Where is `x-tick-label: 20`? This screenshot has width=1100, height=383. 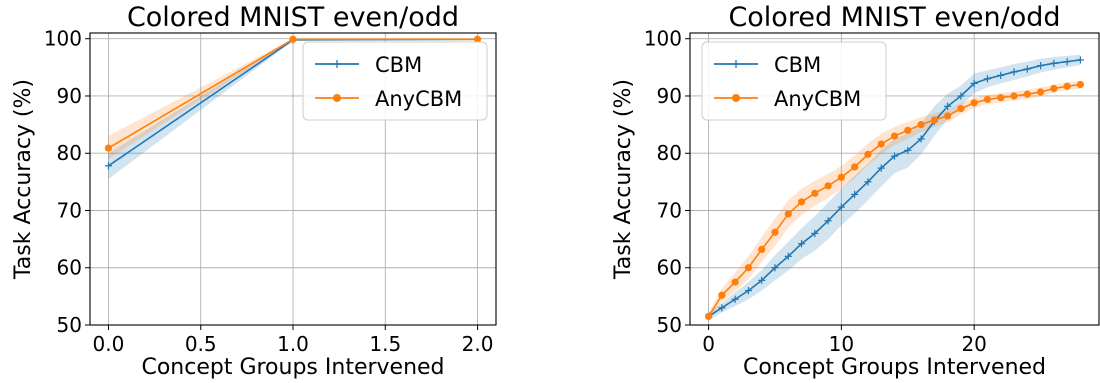
x-tick-label: 20 is located at coordinates (973, 344).